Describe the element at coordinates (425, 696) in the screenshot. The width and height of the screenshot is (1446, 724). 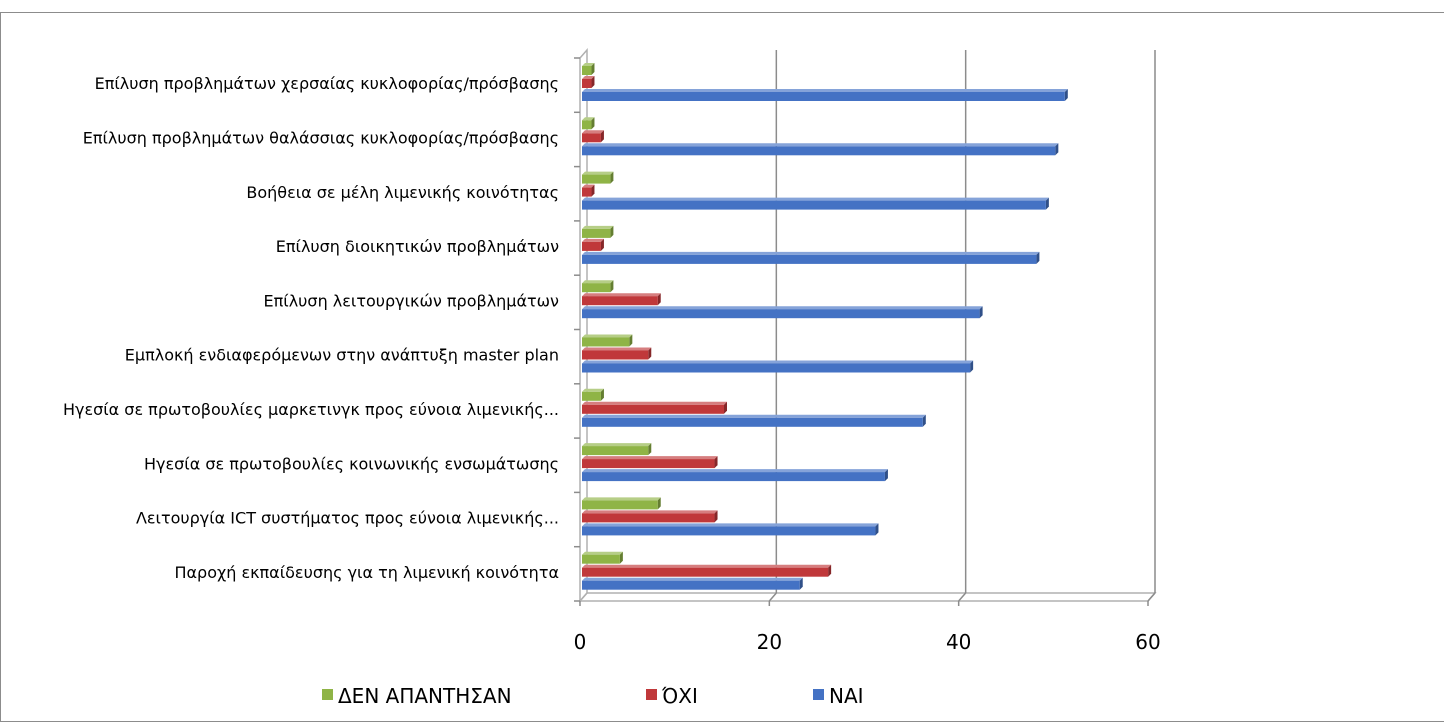
I see `legend-label: ΔΕΝ ΑΠΑΝΤΗΣΑΝ` at that location.